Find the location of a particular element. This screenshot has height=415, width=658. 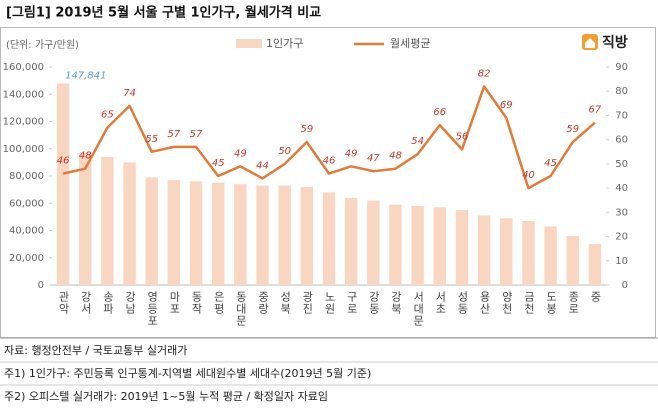

line-value-label: 67 is located at coordinates (595, 110).